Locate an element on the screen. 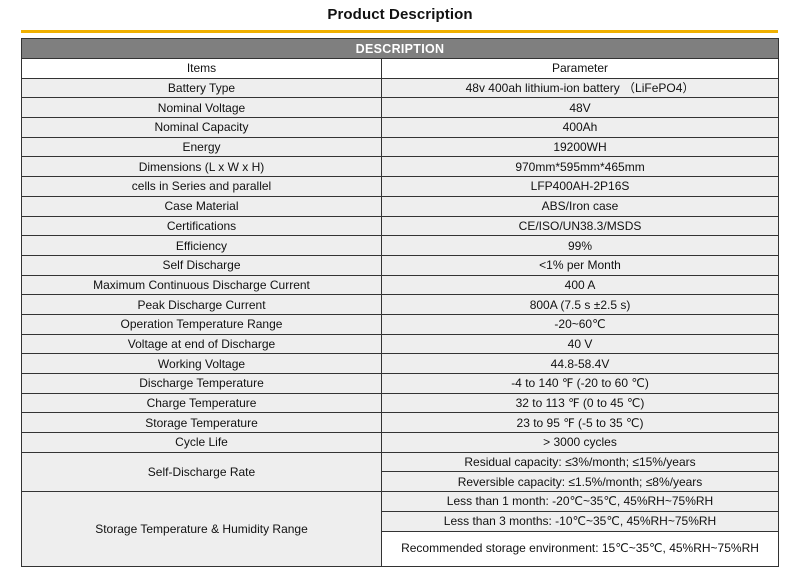  table-row: Voltage at end of Discharge 40 V is located at coordinates (400, 344).